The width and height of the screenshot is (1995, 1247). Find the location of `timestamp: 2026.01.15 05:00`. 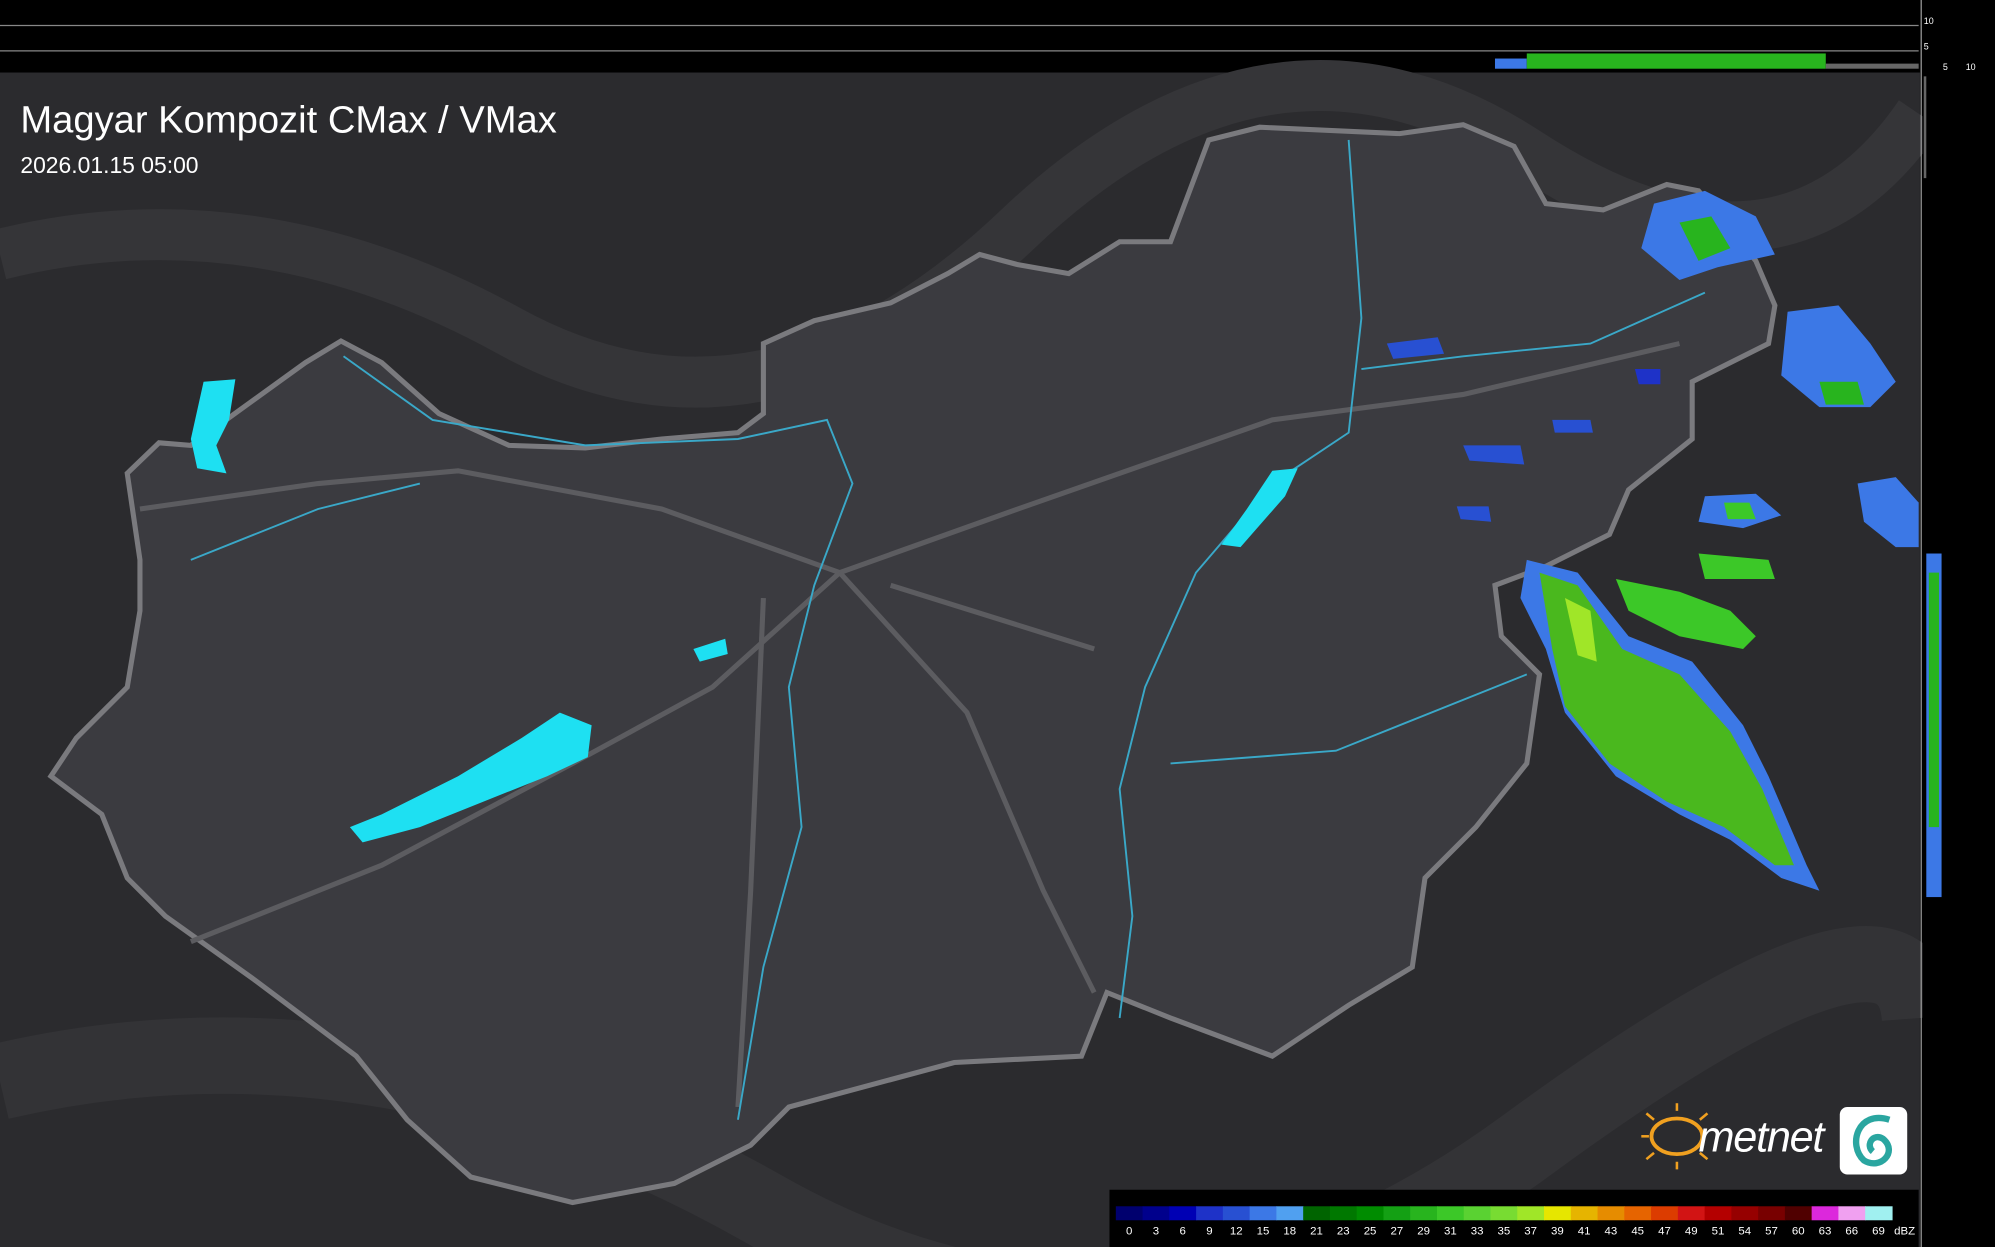

timestamp: 2026.01.15 05:00 is located at coordinates (109, 165).